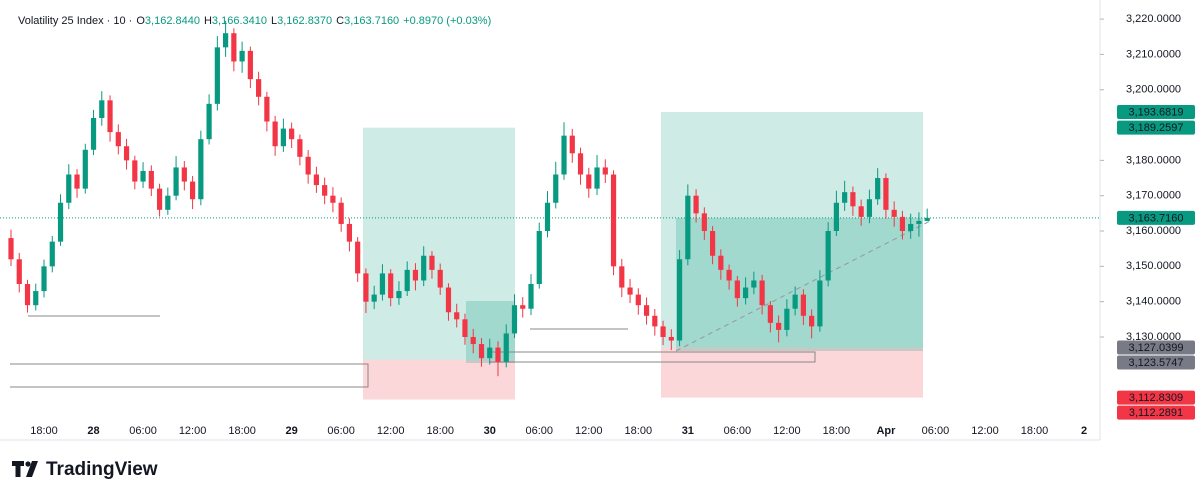 This screenshot has height=498, width=1200. I want to click on price-label: 3,112.2891, so click(1156, 413).